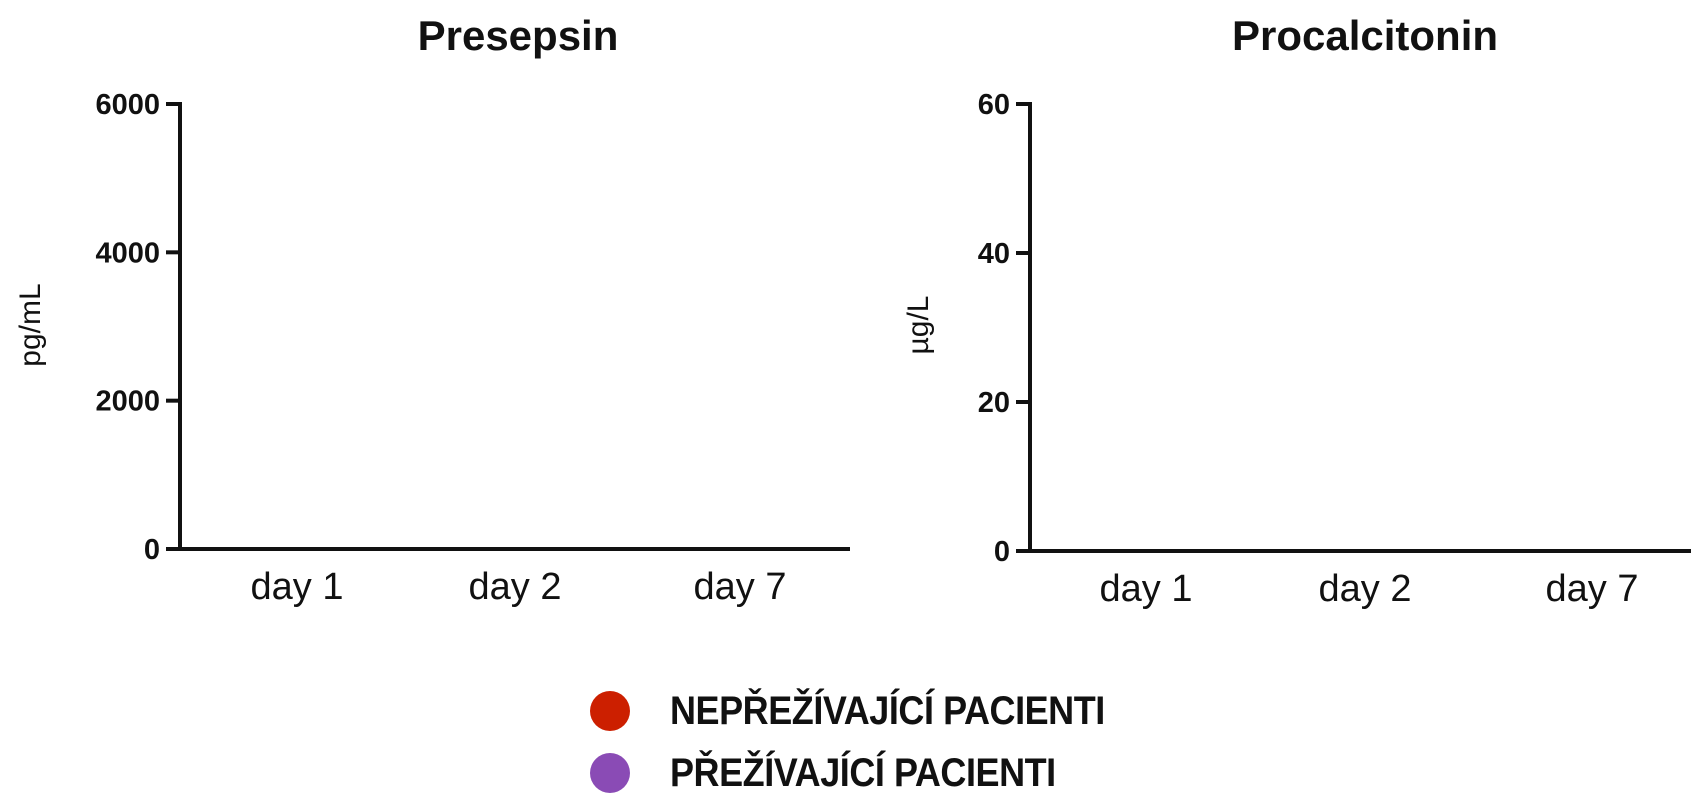  What do you see at coordinates (152, 550) in the screenshot?
I see `y-tick-label-presepsin-0: 0` at bounding box center [152, 550].